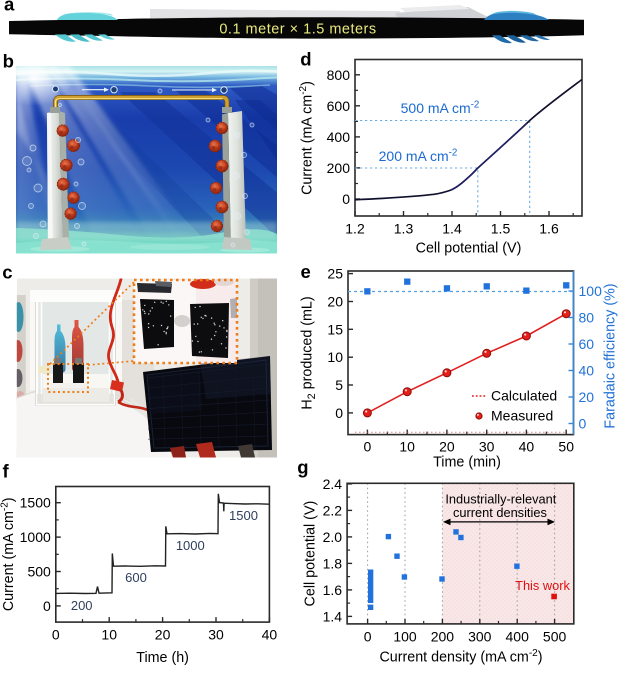 The height and width of the screenshot is (673, 620). Describe the element at coordinates (305, 58) in the screenshot. I see `svg-text: d` at that location.